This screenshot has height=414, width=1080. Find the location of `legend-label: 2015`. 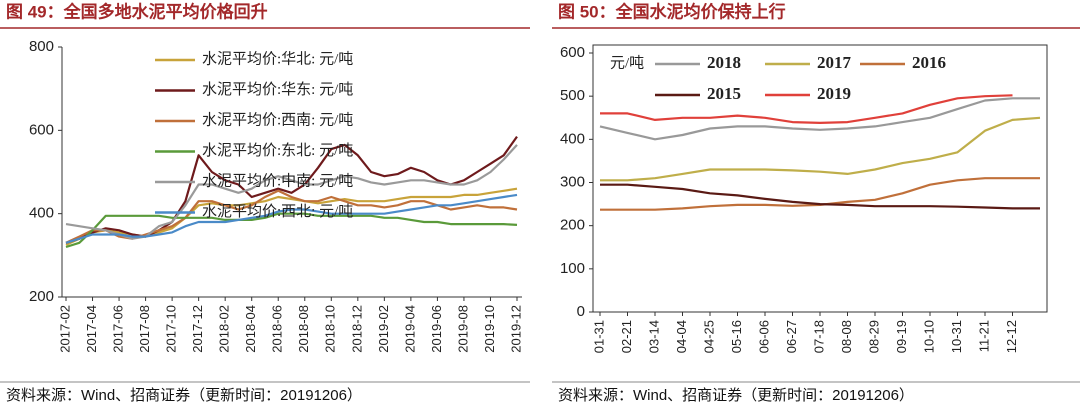

legend-label: 2015 is located at coordinates (724, 93).